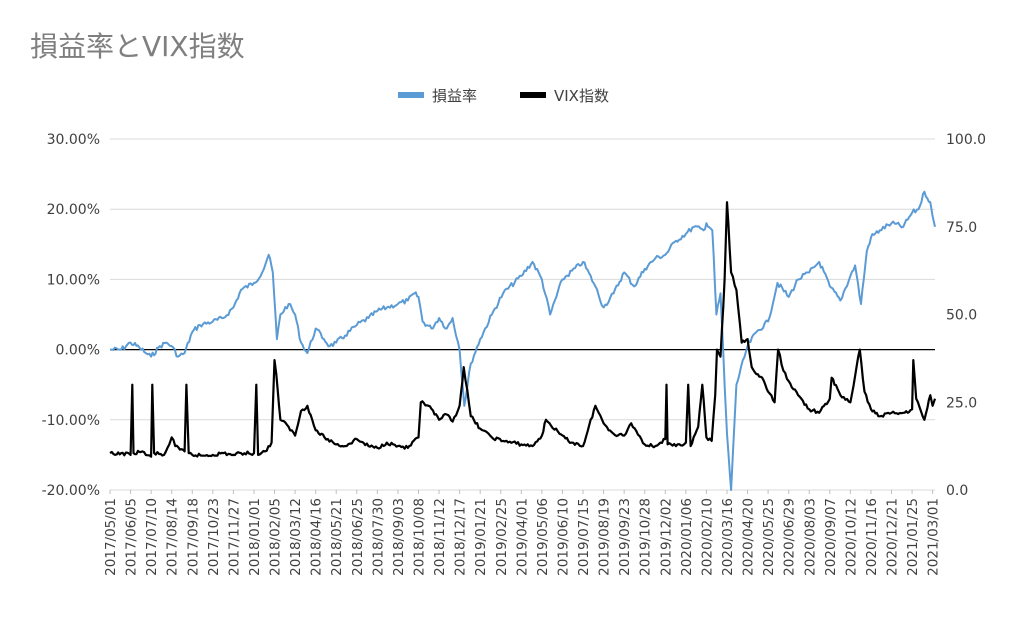 Image resolution: width=1024 pixels, height=633 pixels. I want to click on y-right-tick-label: 100.0, so click(966, 140).